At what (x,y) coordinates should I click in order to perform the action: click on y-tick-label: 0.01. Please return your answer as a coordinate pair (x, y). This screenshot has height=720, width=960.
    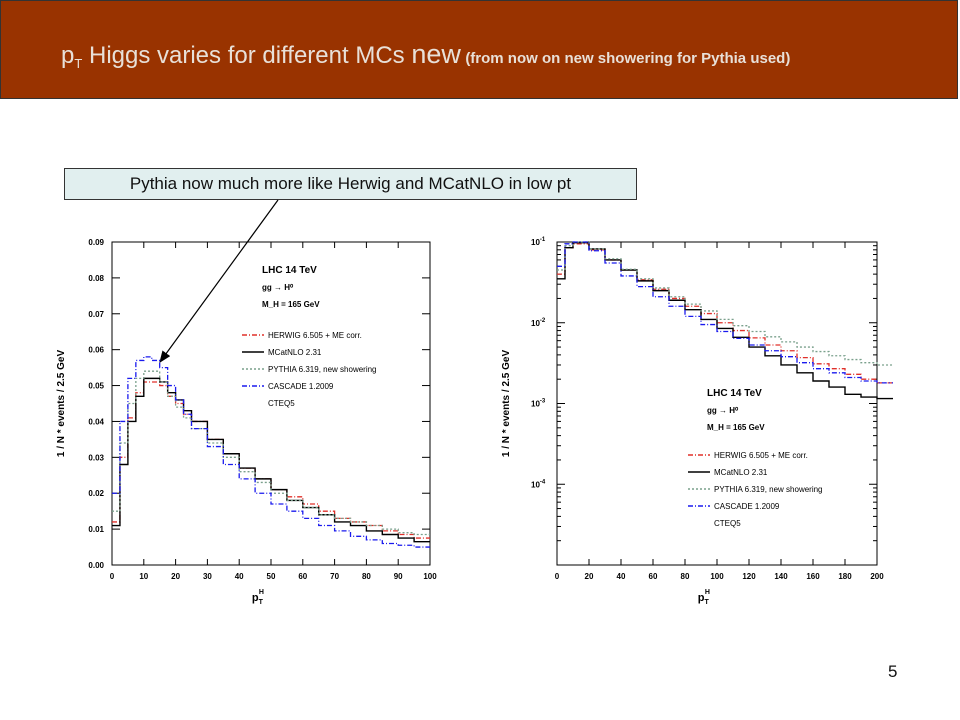
    Looking at the image, I should click on (96, 529).